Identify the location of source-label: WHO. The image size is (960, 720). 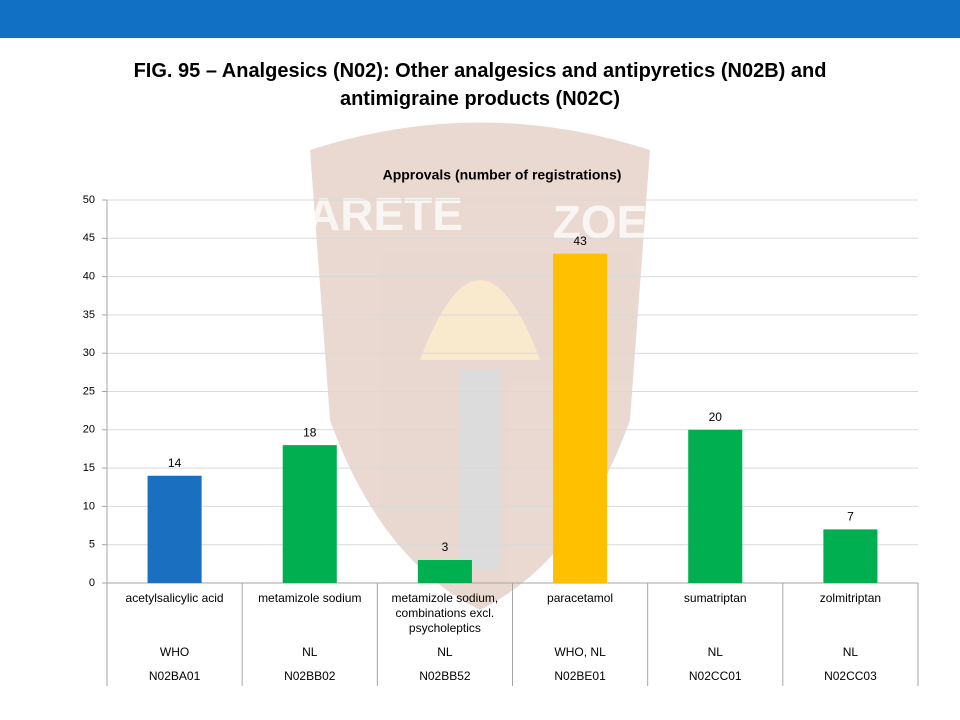
(174, 652).